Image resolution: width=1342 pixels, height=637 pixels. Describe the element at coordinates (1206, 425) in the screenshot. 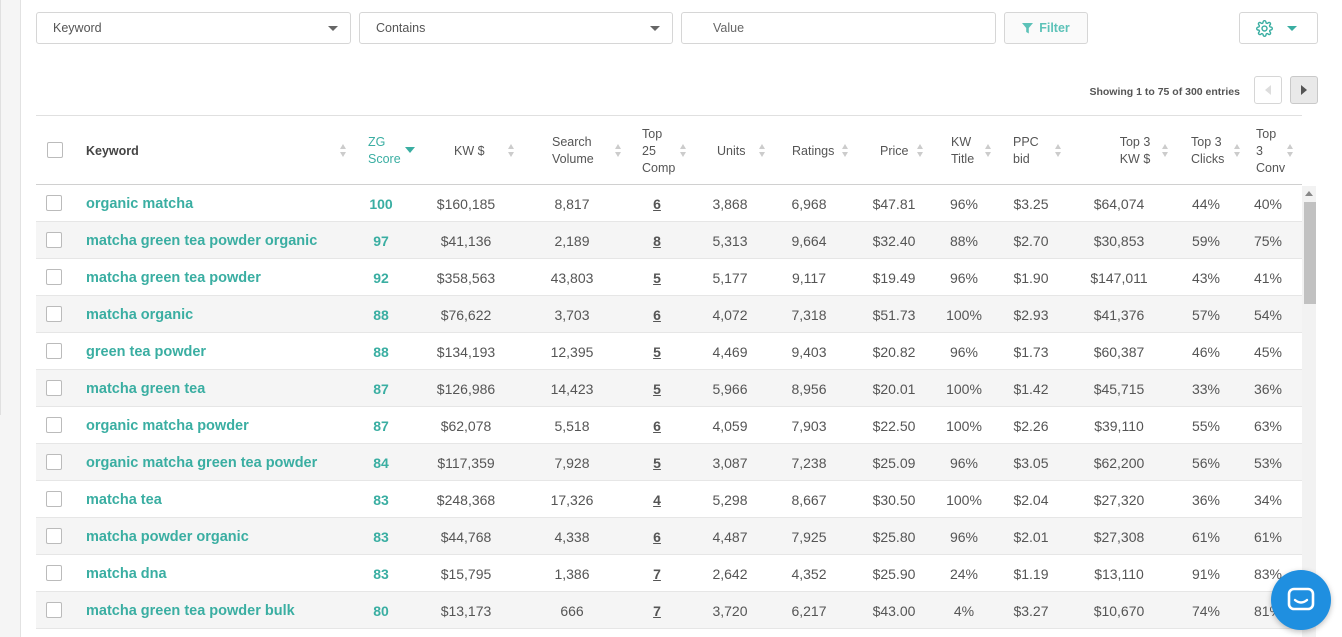

I see `top3-clicks-cell: 55%` at that location.